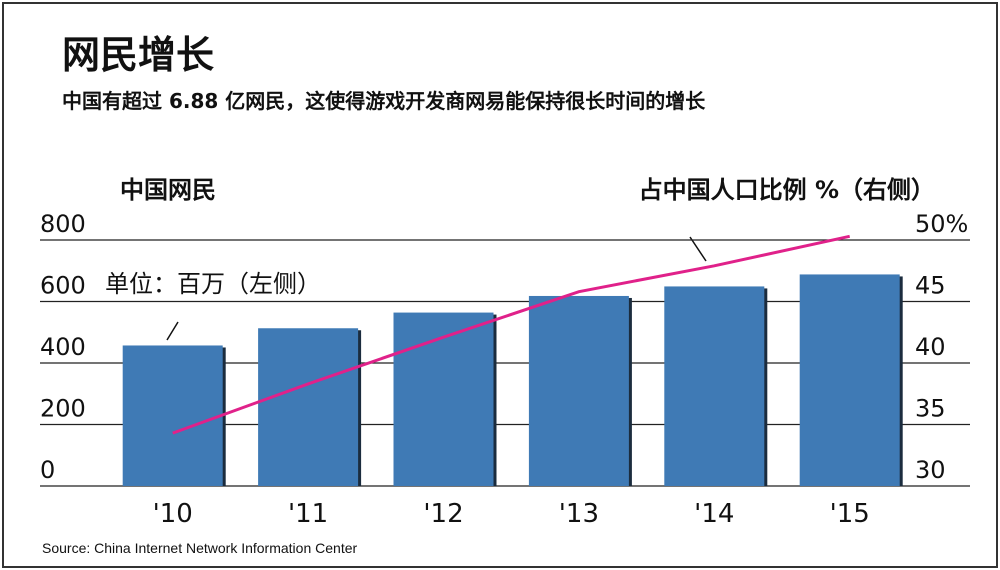 The height and width of the screenshot is (570, 1000). Describe the element at coordinates (63, 347) in the screenshot. I see `y-tick-label: 400` at that location.